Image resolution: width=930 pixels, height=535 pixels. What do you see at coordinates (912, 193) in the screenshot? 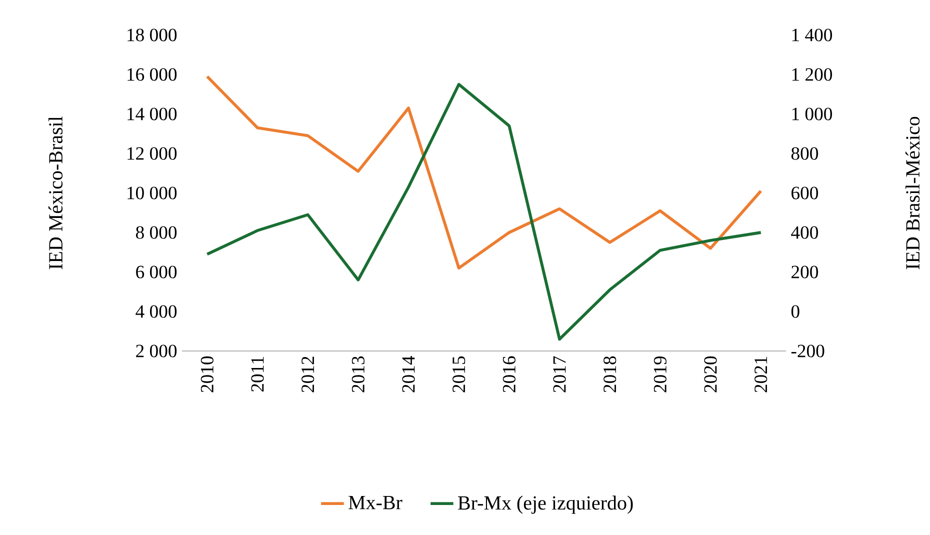
I see `y2-axis-title: IED Brasil-México` at bounding box center [912, 193].